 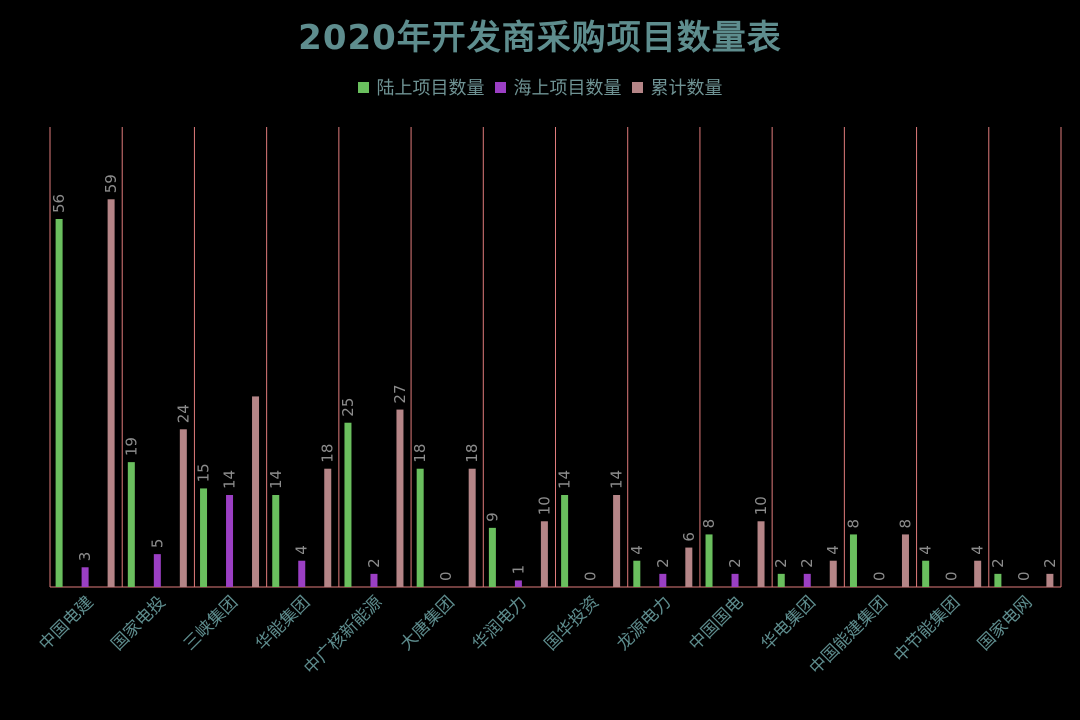 What do you see at coordinates (518, 570) in the screenshot?
I see `data-label: 1` at bounding box center [518, 570].